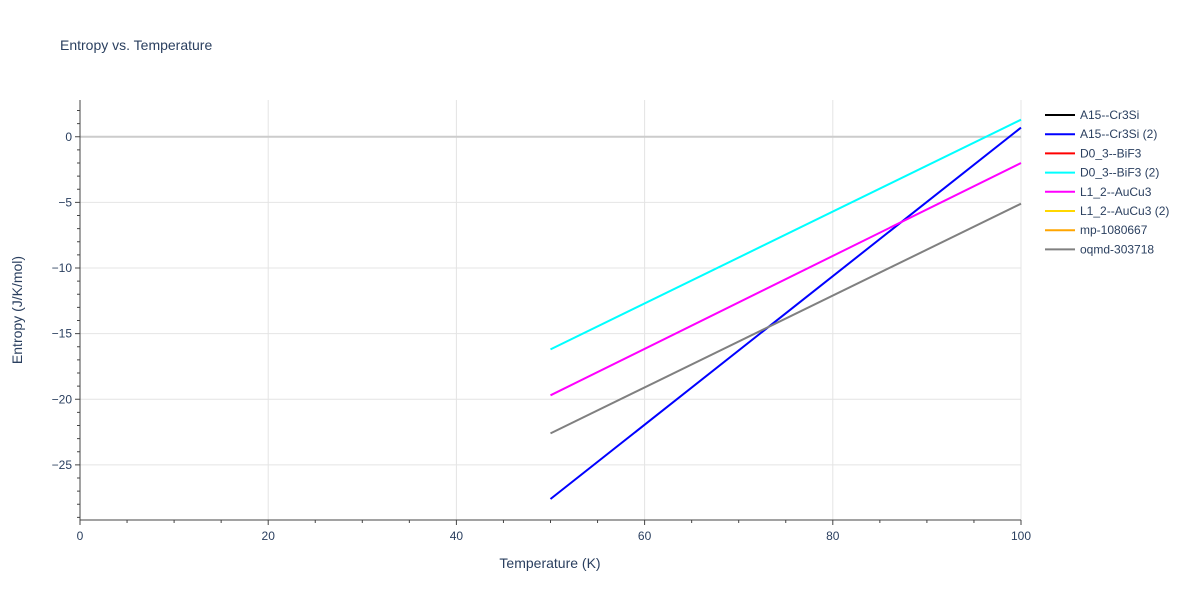 The height and width of the screenshot is (600, 1200). I want to click on legend-label: A15--Cr3Si (2), so click(1118, 134).